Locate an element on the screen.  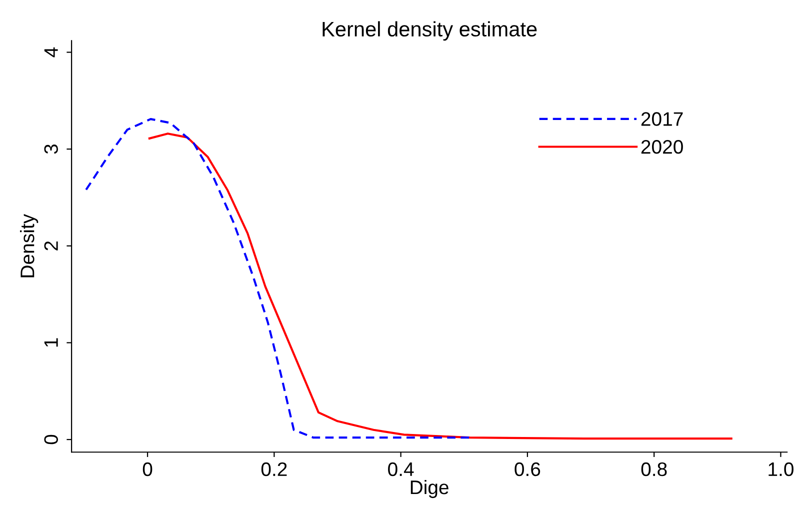
y-tick-label: 3 is located at coordinates (51, 149).